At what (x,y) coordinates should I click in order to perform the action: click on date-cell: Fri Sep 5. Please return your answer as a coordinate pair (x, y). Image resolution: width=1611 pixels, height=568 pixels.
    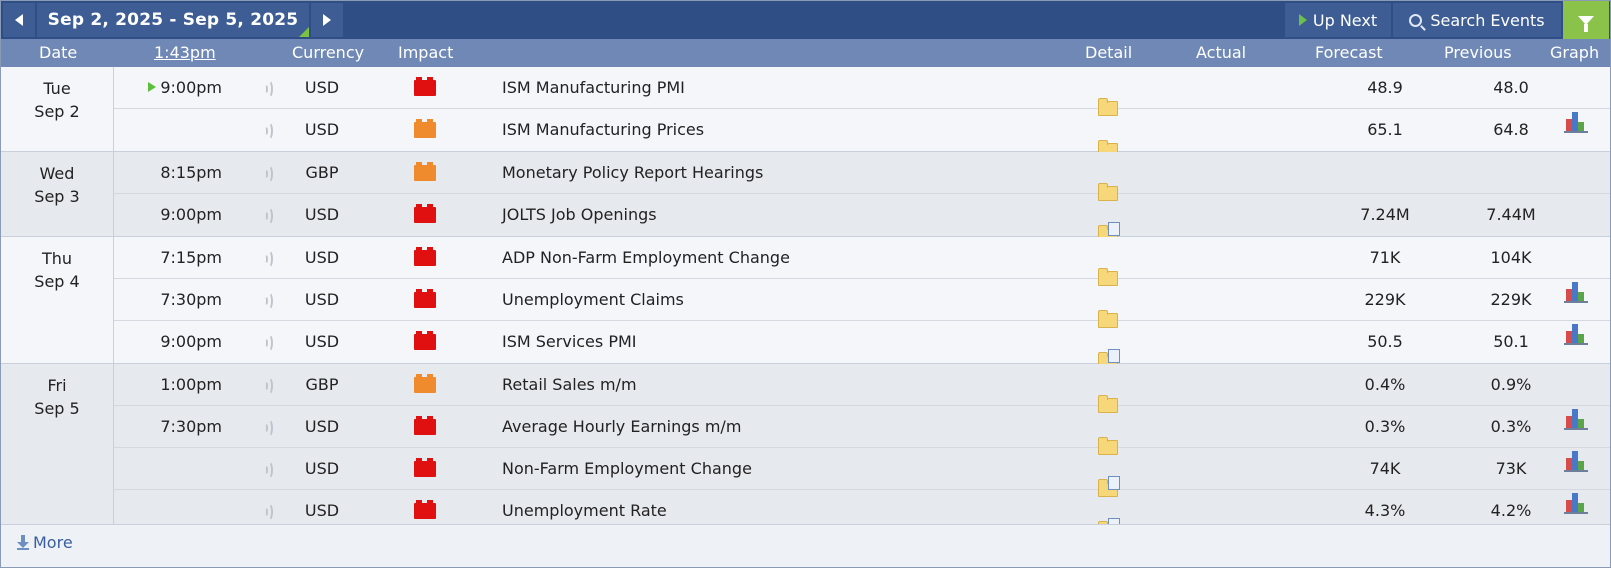
    Looking at the image, I should click on (57, 448).